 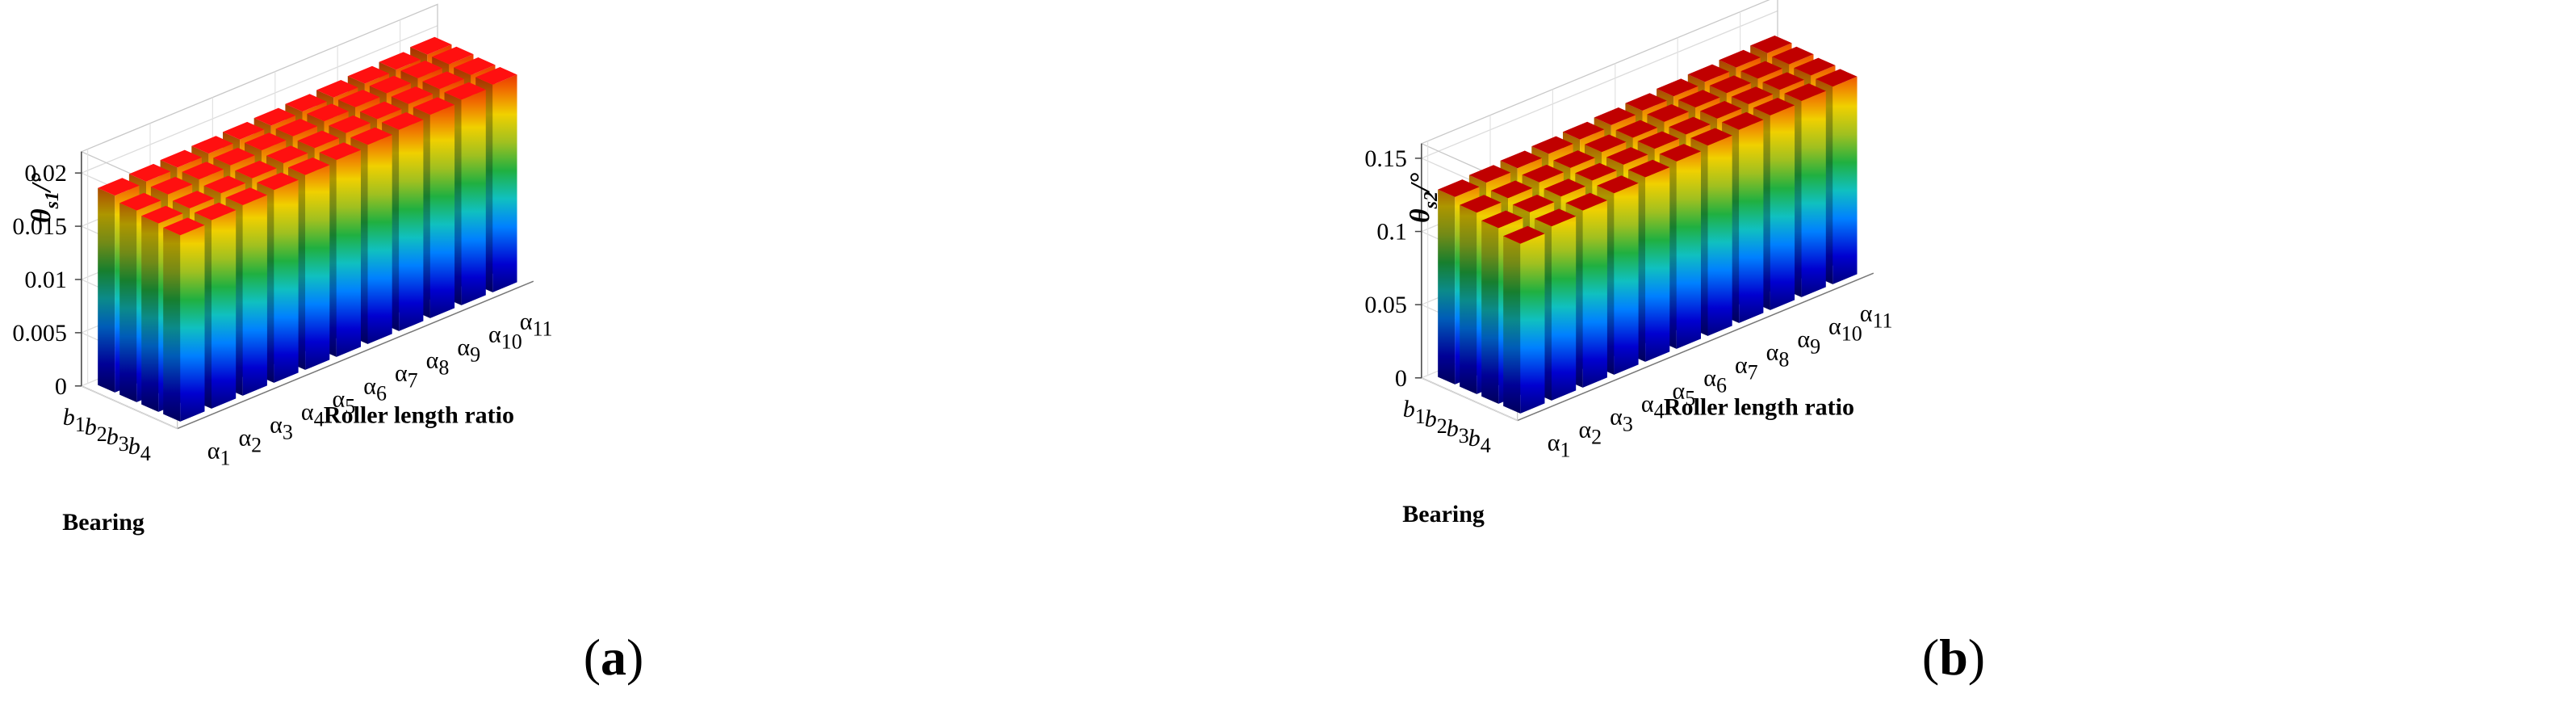 What do you see at coordinates (39, 333) in the screenshot?
I see `y-tick-label: 0.005` at bounding box center [39, 333].